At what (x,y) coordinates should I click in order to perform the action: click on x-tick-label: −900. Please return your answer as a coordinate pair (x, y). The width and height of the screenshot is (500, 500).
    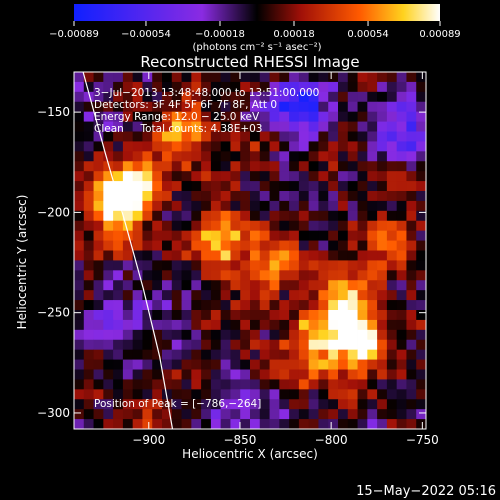
    Looking at the image, I should click on (148, 440).